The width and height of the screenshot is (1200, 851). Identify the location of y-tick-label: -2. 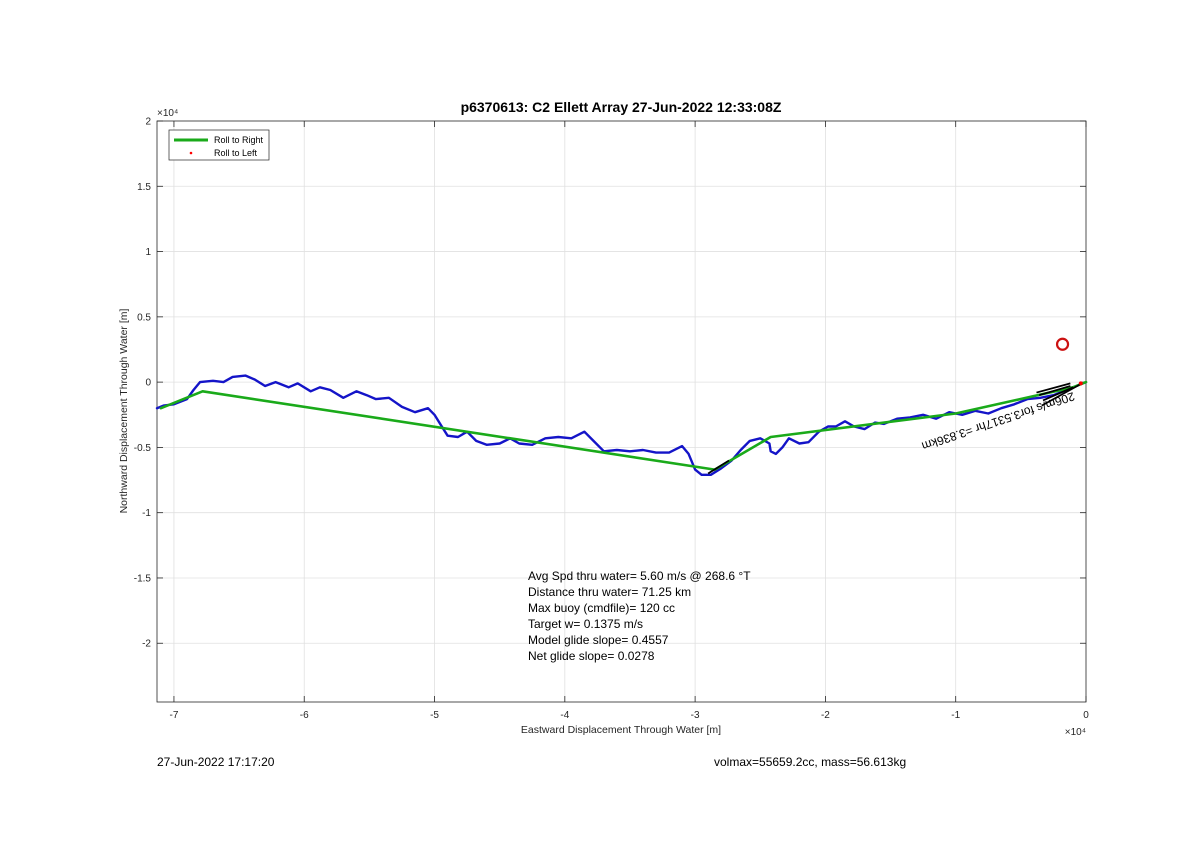
(146, 644).